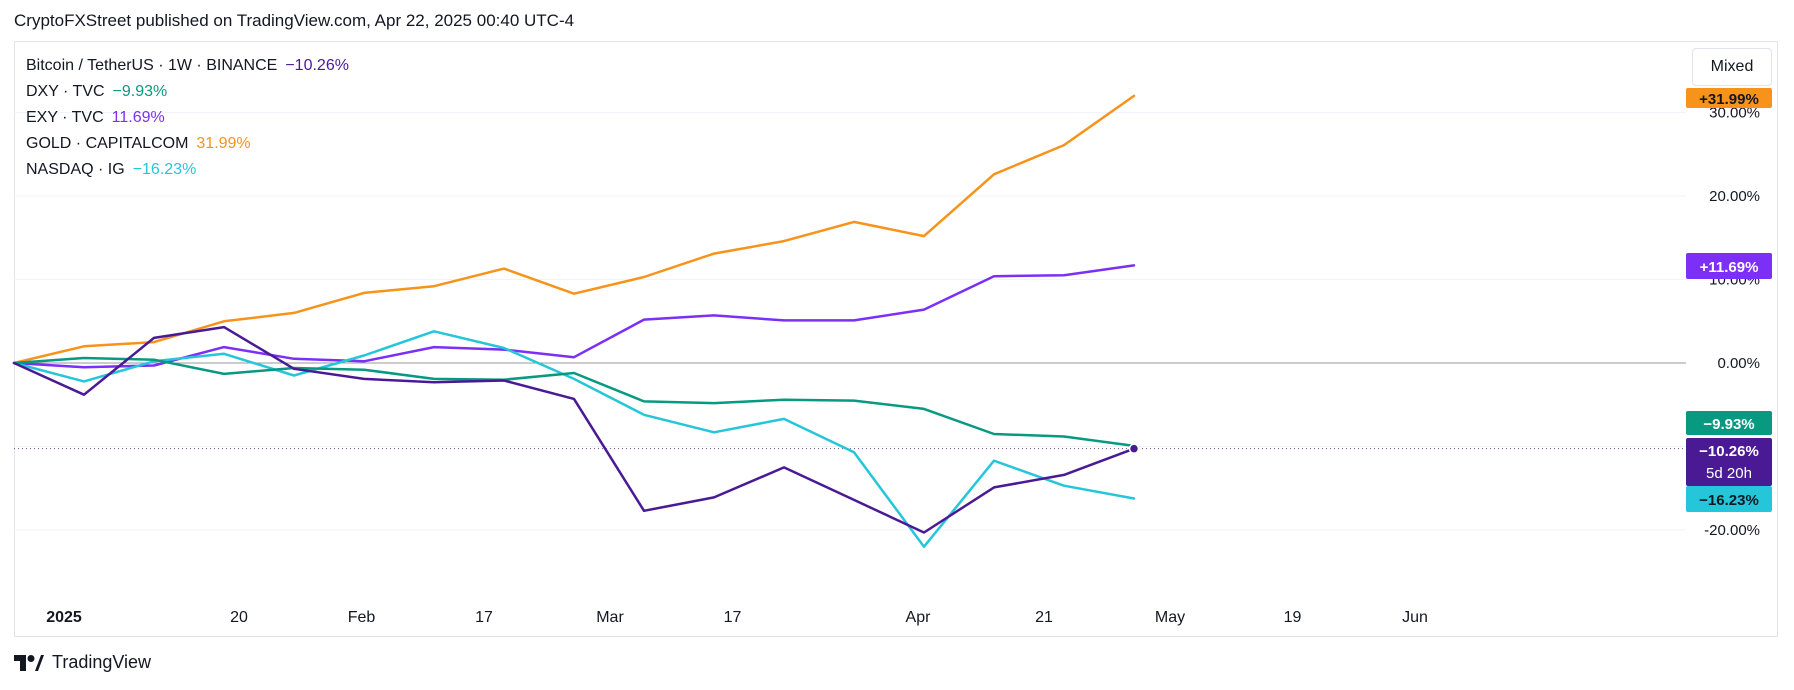  I want to click on price-tag-exy, so click(1729, 266).